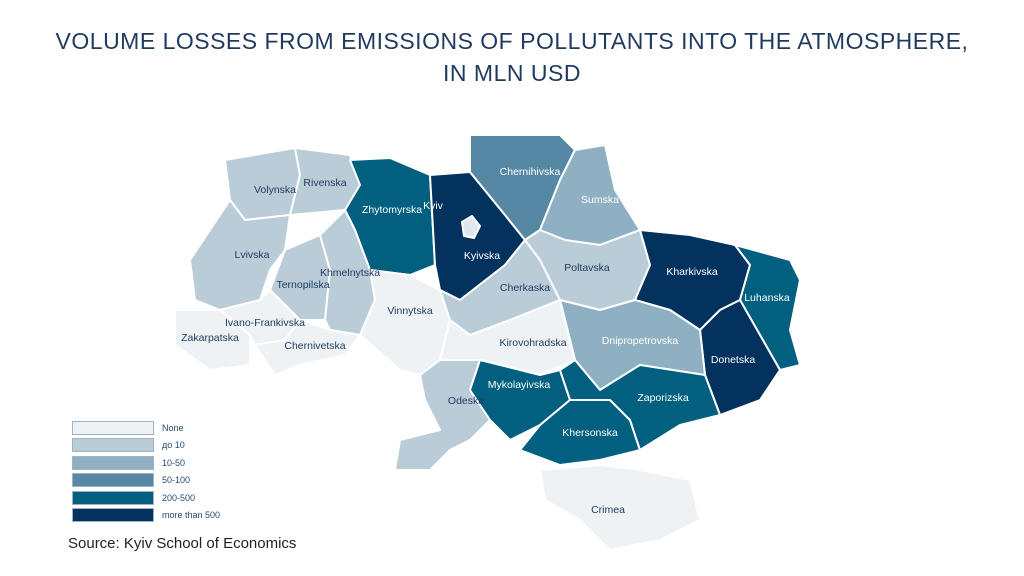 The width and height of the screenshot is (1024, 576). I want to click on region-vinnytska, so click(405, 322).